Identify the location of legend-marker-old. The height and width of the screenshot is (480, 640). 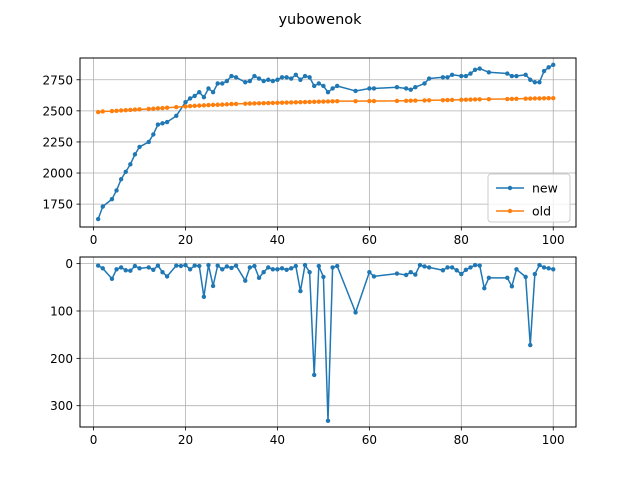
(510, 211).